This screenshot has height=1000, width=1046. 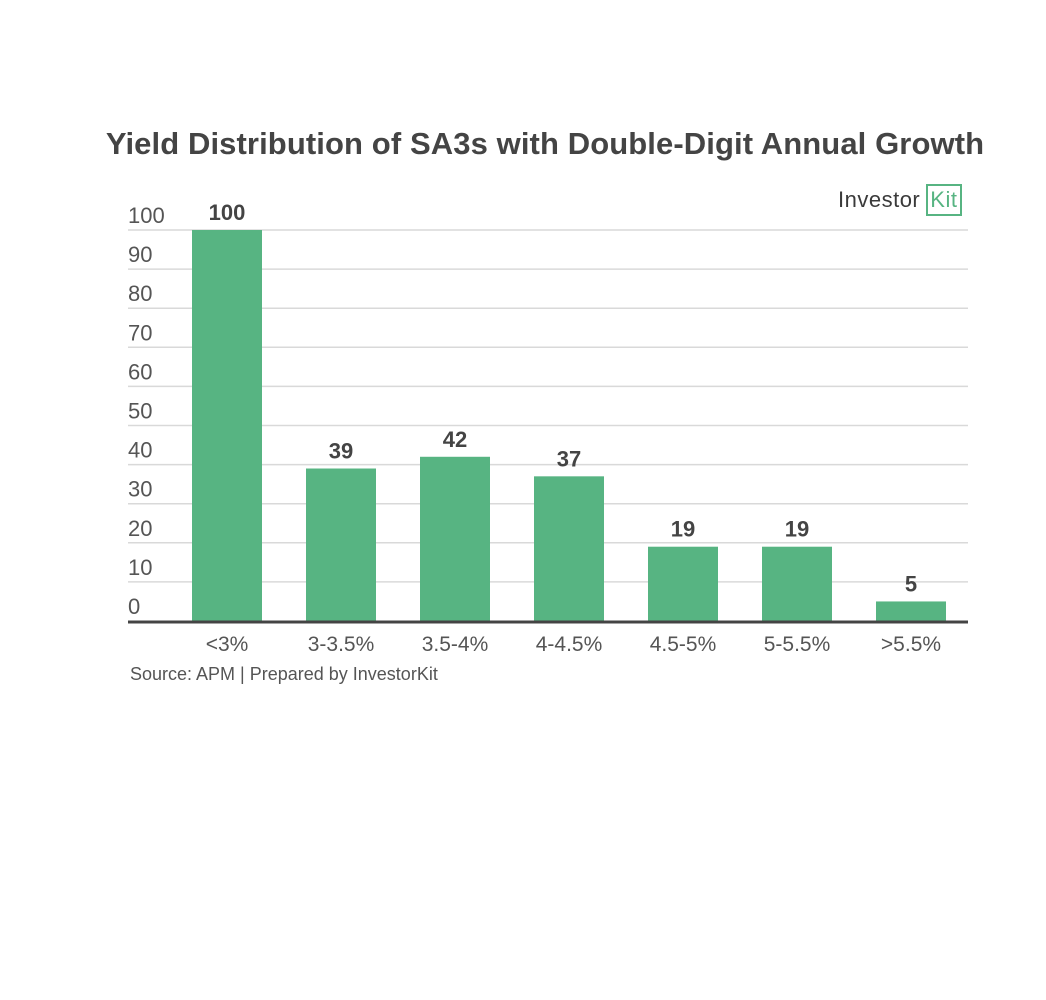 What do you see at coordinates (284, 674) in the screenshot?
I see `source-note: Source: APM | Prepared by InvestorKit` at bounding box center [284, 674].